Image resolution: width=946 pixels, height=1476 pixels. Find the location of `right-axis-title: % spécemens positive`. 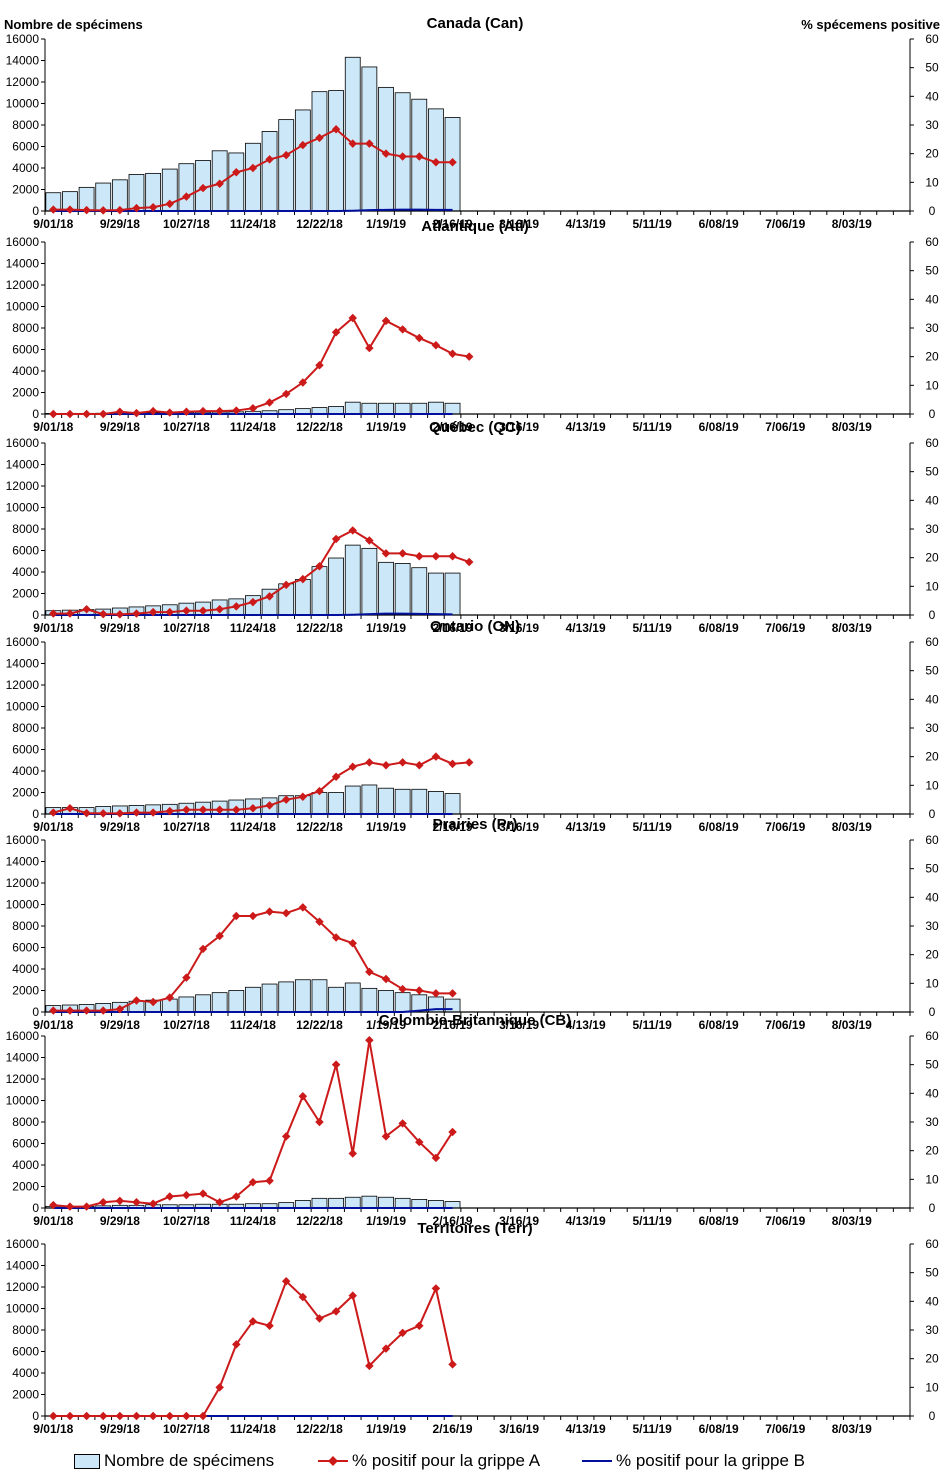

right-axis-title: % spécemens positive is located at coordinates (870, 24).